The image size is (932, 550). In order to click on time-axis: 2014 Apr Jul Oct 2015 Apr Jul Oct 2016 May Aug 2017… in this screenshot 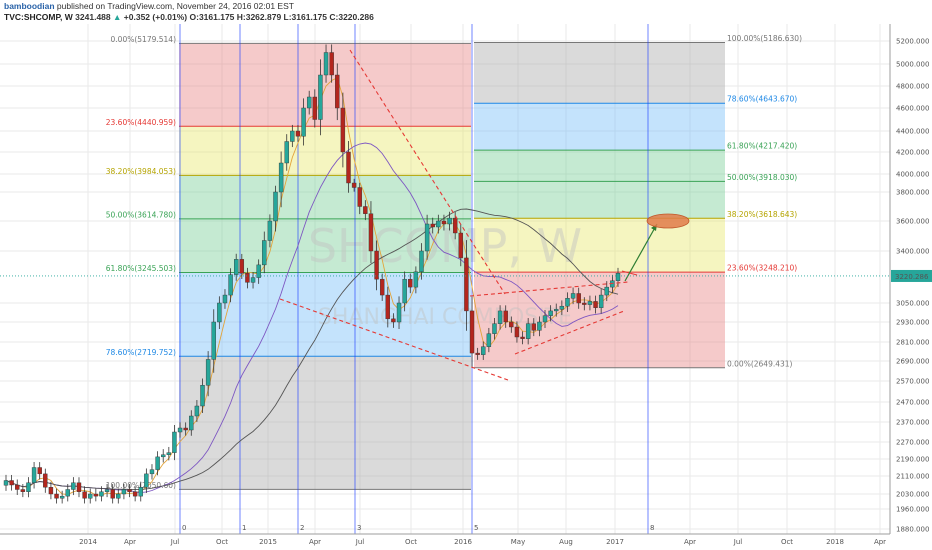, I will do `click(445, 539)`.